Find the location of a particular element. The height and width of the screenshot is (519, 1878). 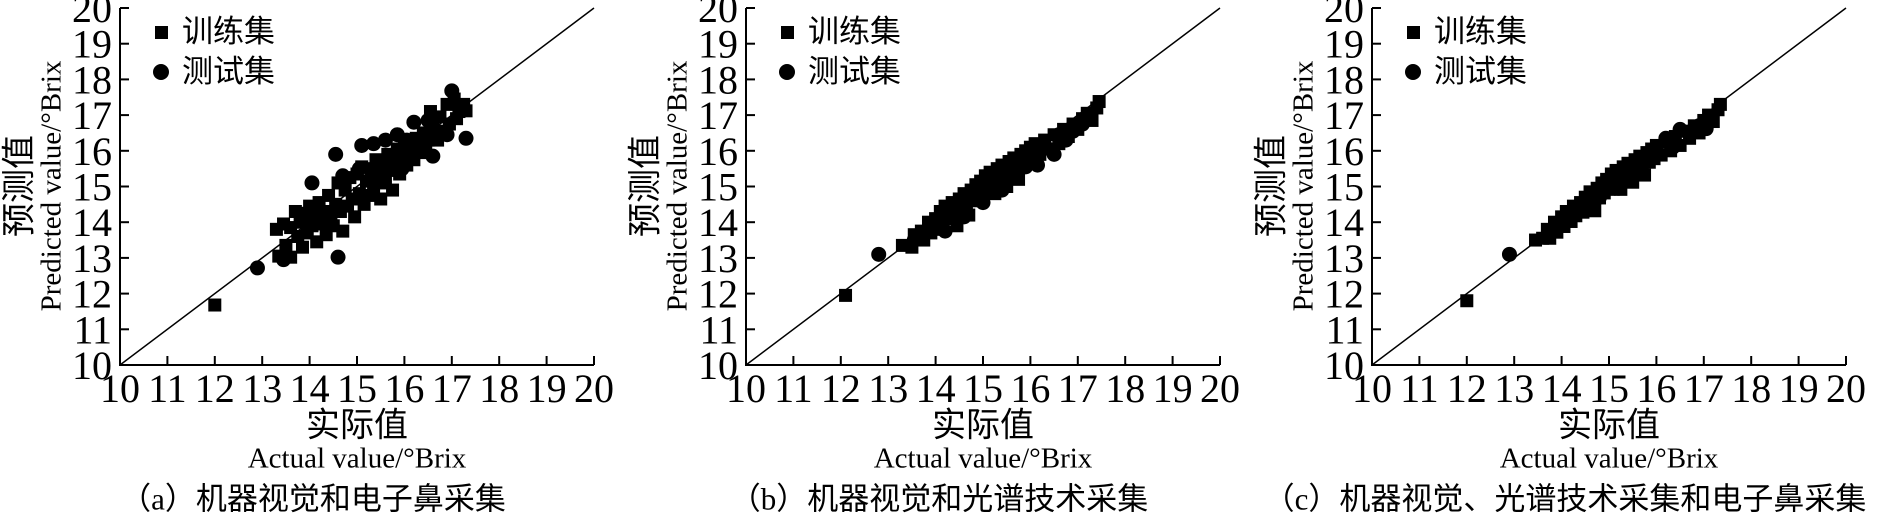

caption-a: （a）机器视觉和电子鼻采集 is located at coordinates (313, 499).